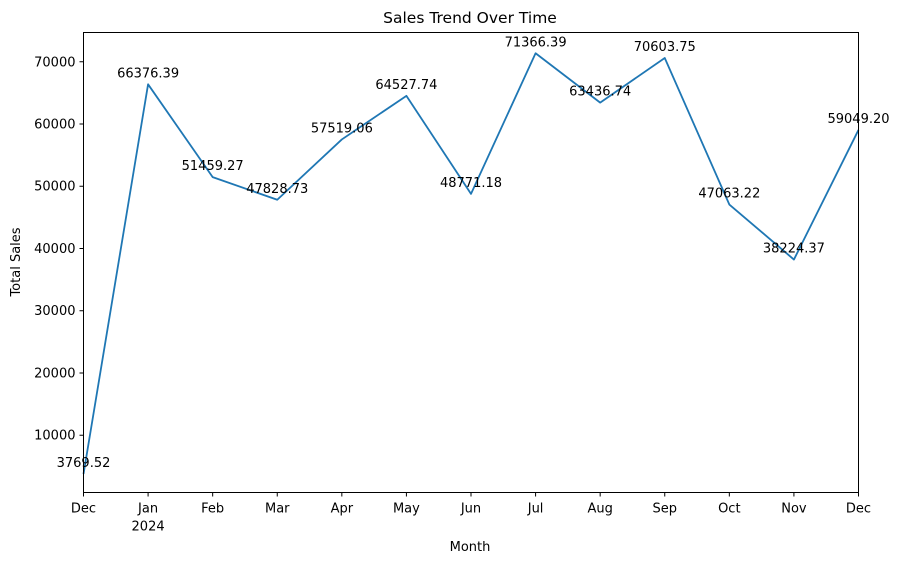 The height and width of the screenshot is (563, 901). I want to click on chart-title: Sales Trend Over Time, so click(470, 18).